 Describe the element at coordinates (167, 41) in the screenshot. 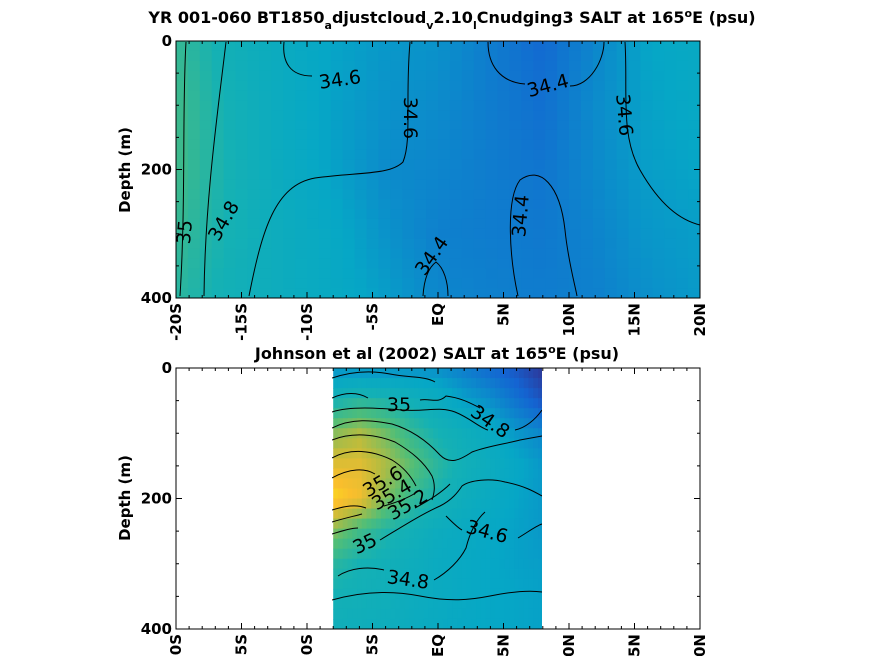

I see `y-tick-label: 0` at that location.